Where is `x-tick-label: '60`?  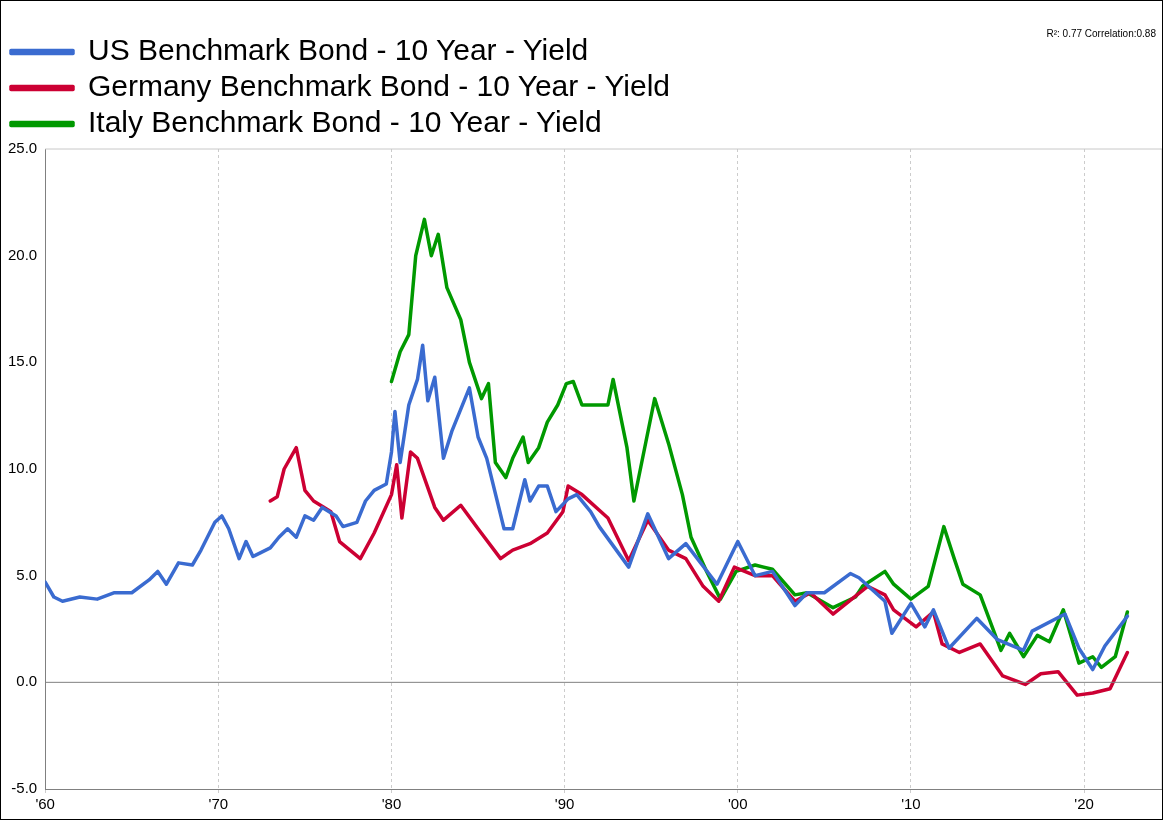 x-tick-label: '60 is located at coordinates (45, 804).